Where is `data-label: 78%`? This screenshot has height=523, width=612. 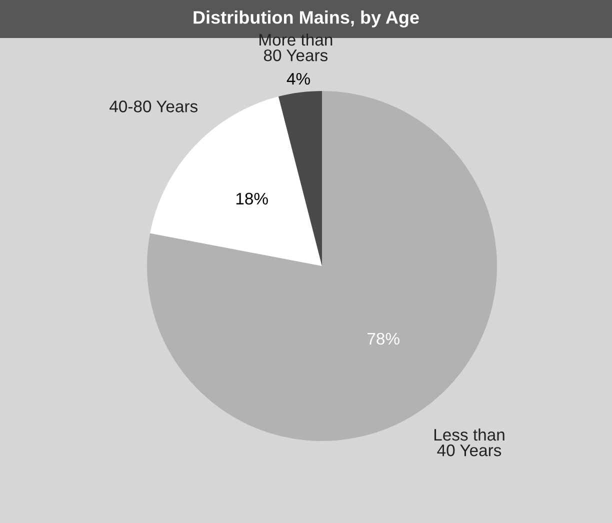
data-label: 78% is located at coordinates (384, 338).